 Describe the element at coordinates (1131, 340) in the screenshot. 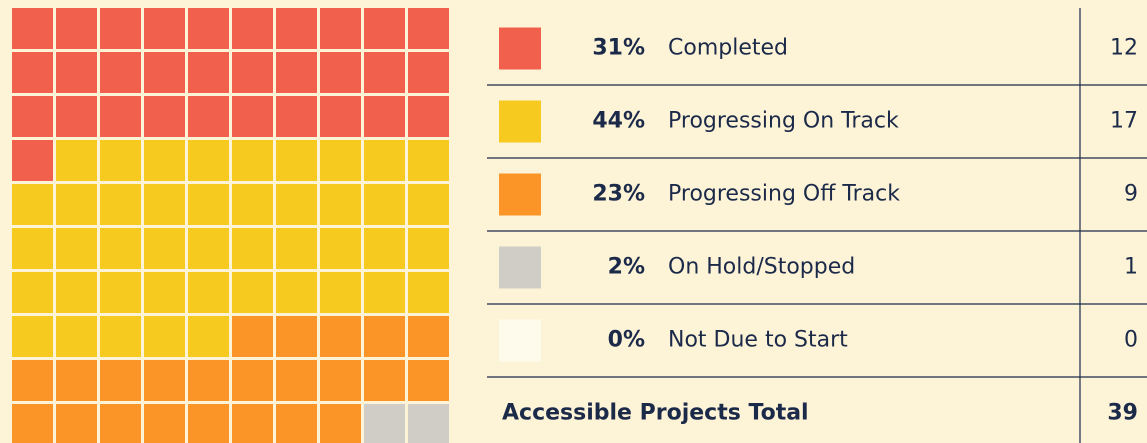

I see `count-label: 0` at that location.